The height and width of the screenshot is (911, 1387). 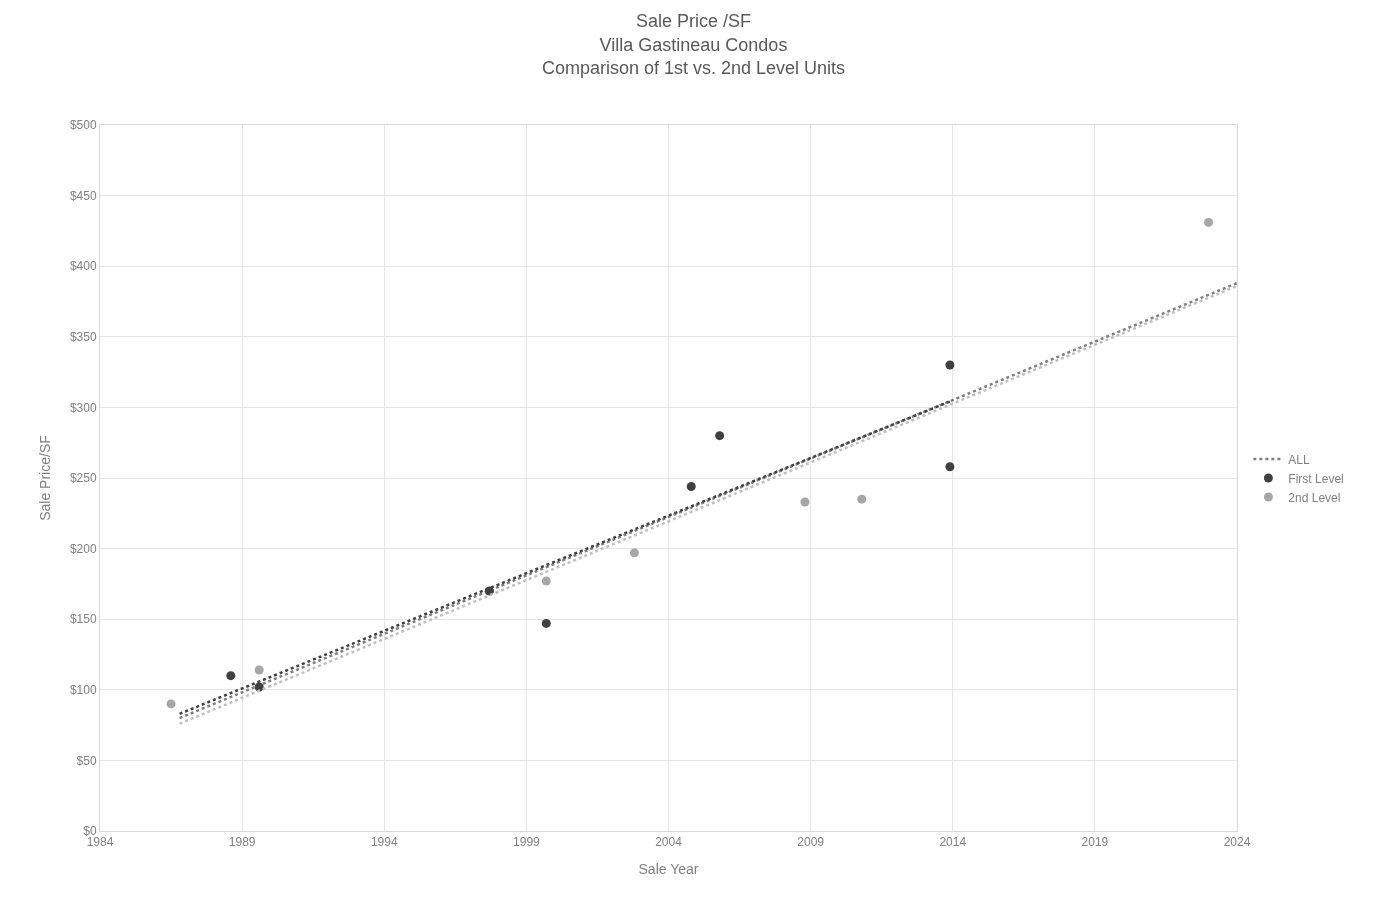 I want to click on x-tick-label: 2004, so click(x=669, y=842).